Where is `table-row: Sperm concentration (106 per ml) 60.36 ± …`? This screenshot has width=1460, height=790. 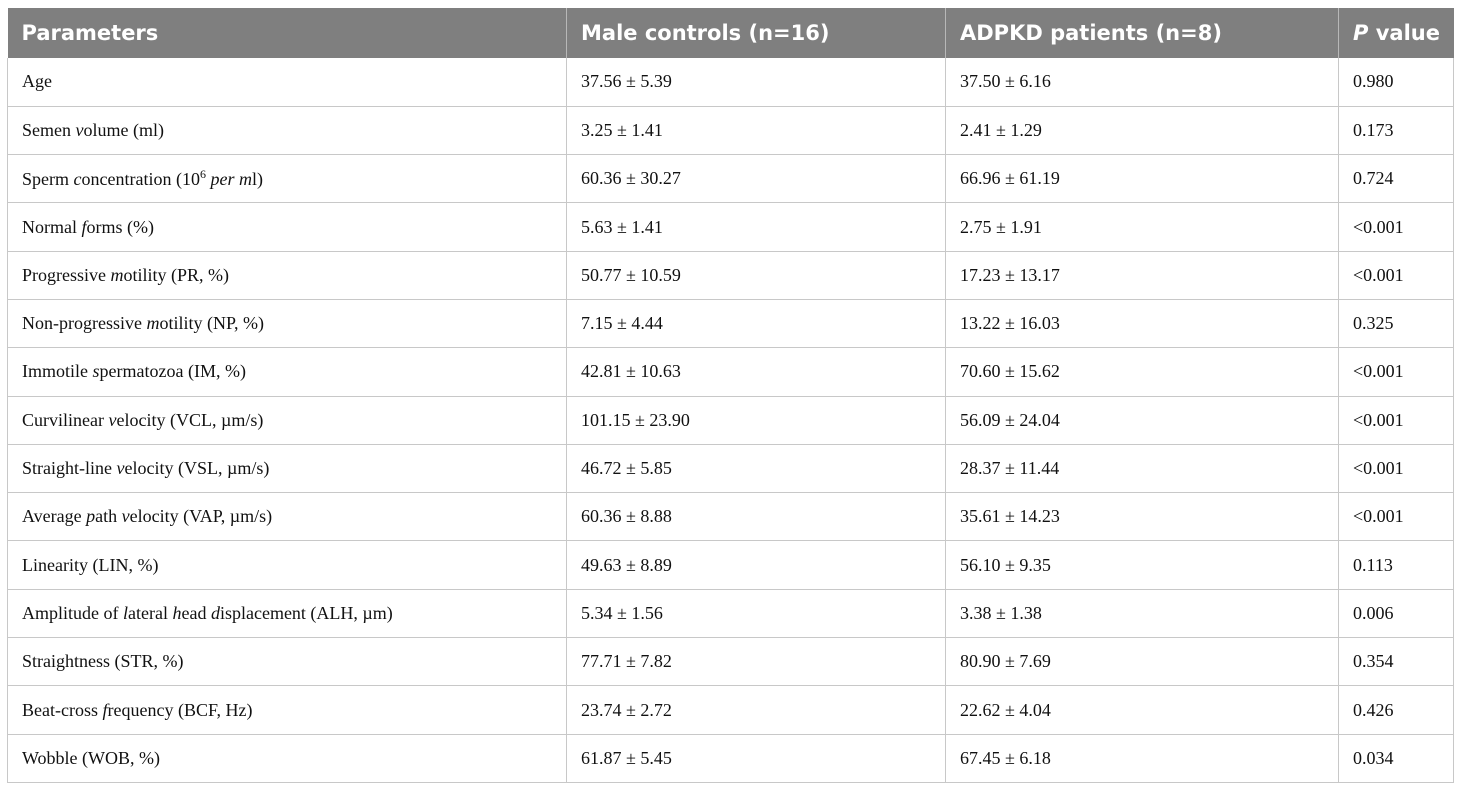
table-row: Sperm concentration (106 per ml) 60.36 ± … is located at coordinates (730, 178).